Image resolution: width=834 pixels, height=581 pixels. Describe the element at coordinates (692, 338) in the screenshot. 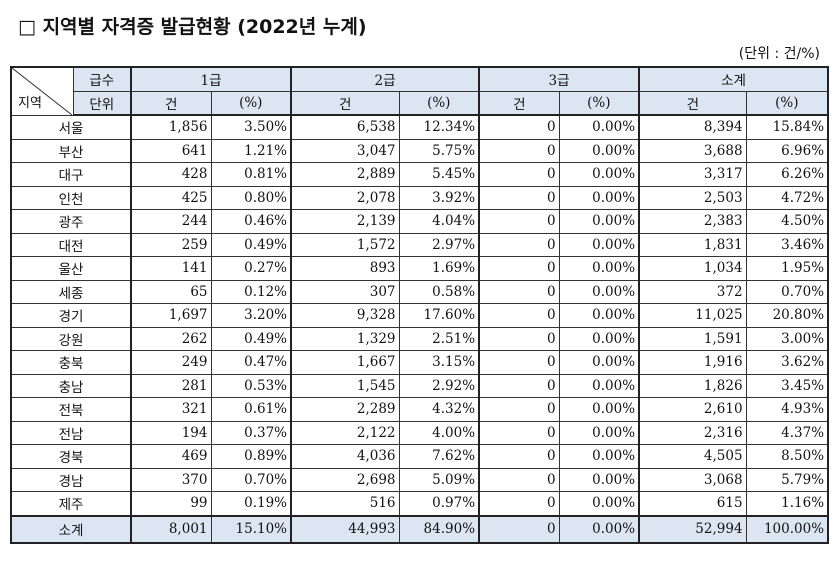

I see `subtotal-count-cell: 1,591` at that location.